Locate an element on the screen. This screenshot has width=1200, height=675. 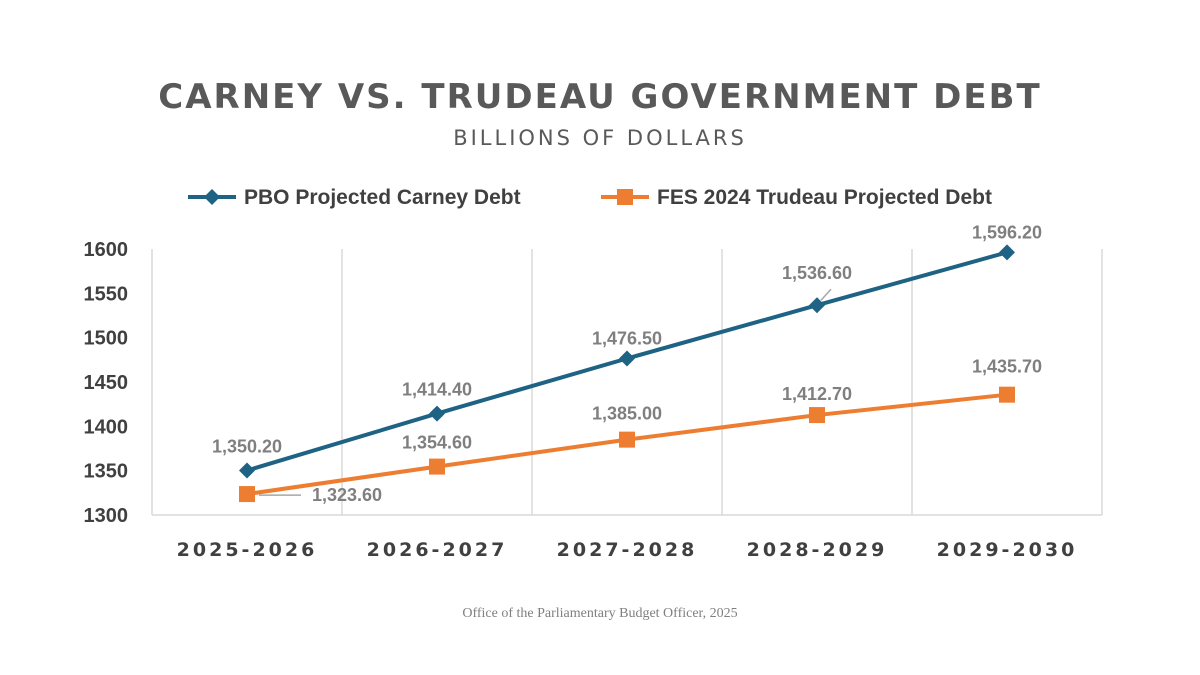
x-tick-label: 2027-2028 is located at coordinates (627, 550).